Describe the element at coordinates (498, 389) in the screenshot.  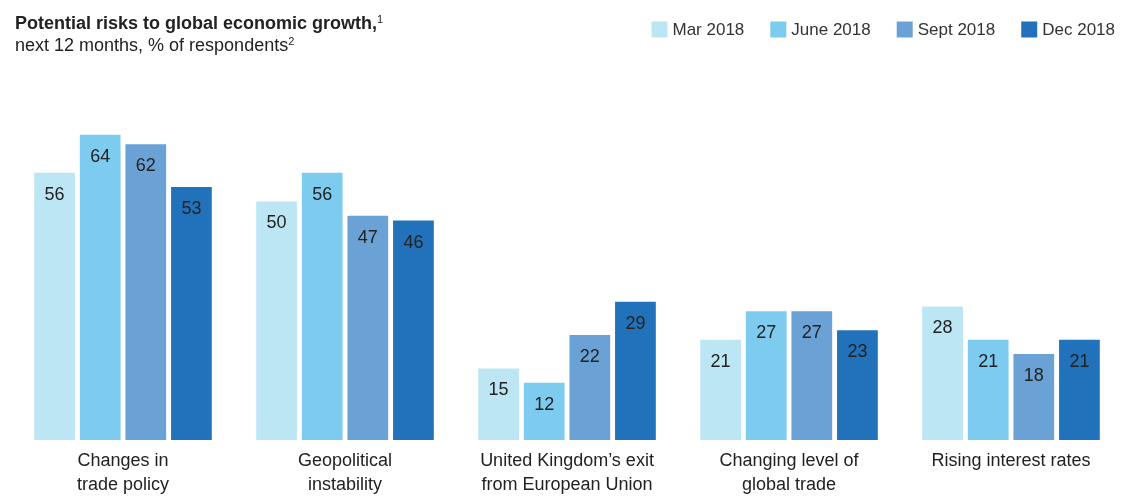
I see `data-label: 15` at that location.